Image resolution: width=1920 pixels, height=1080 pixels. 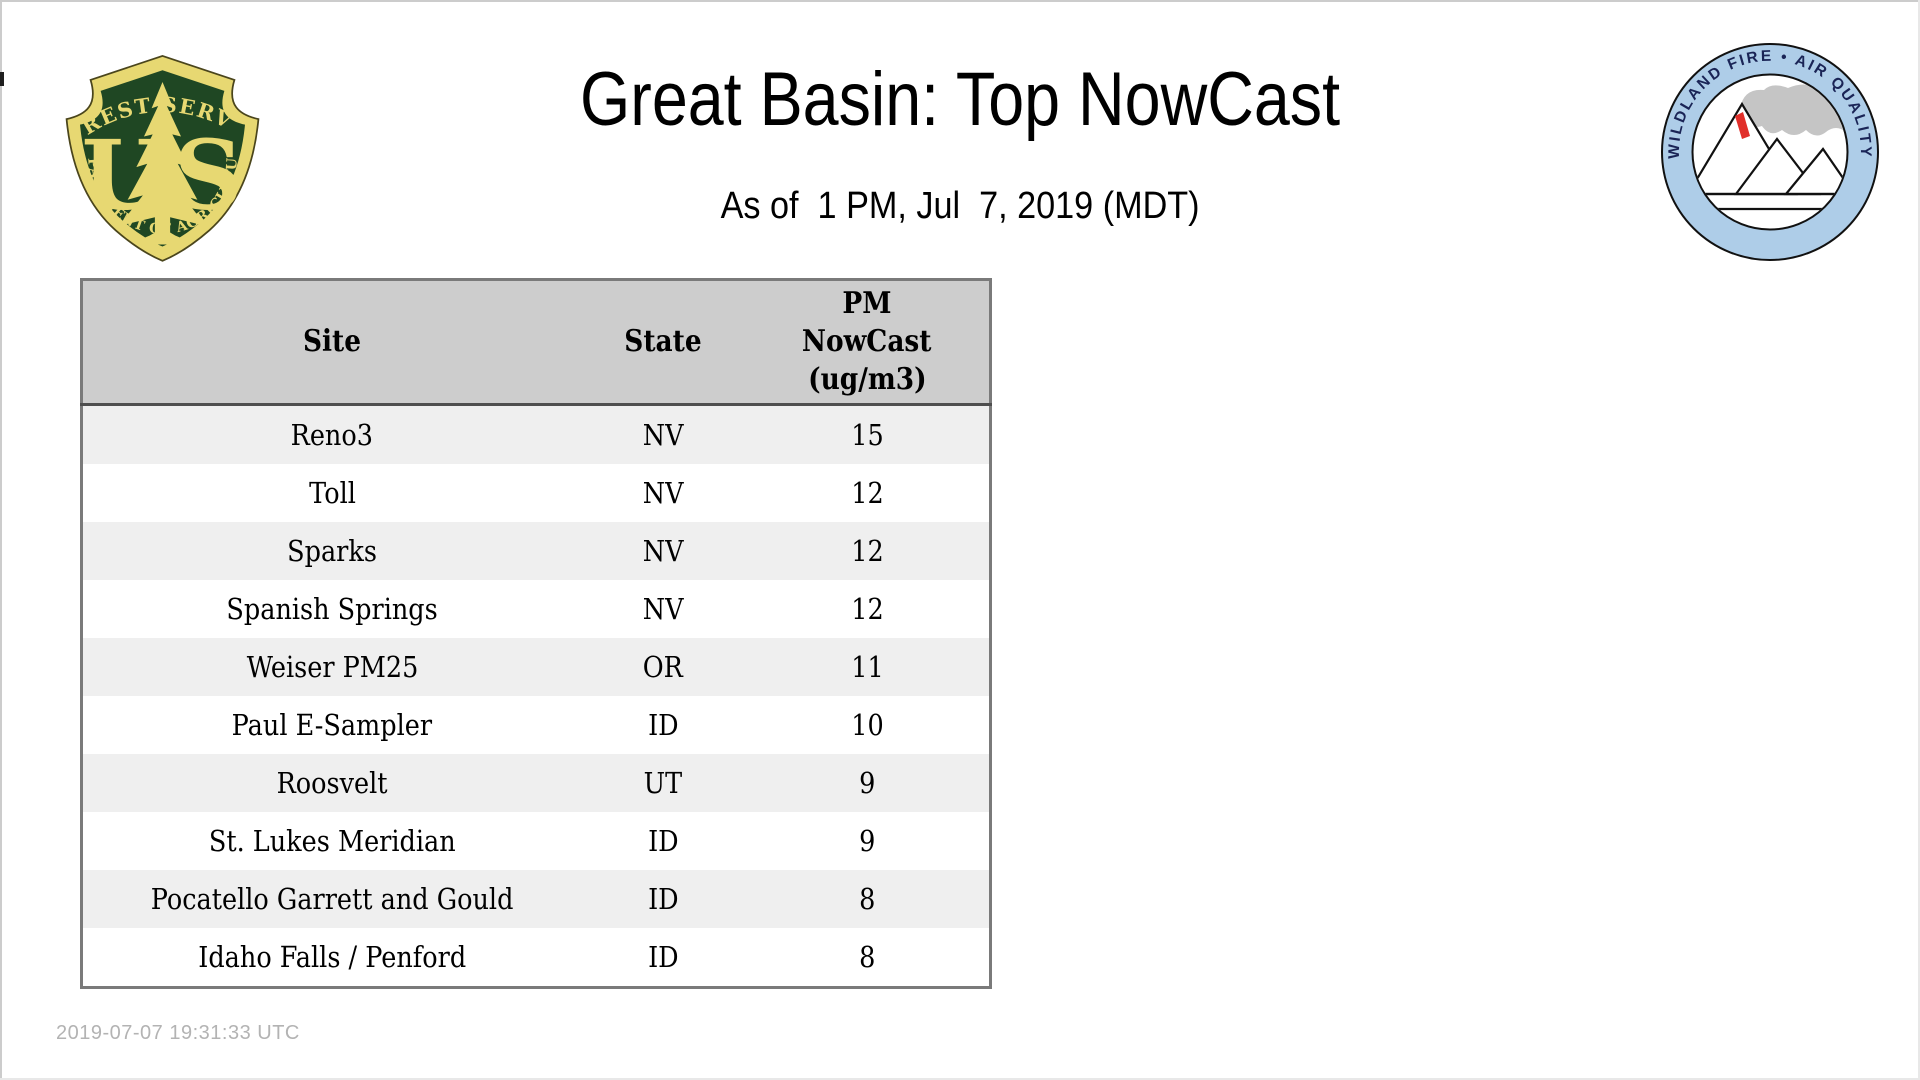 I want to click on table-row: Toll NV 12, so click(x=536, y=493).